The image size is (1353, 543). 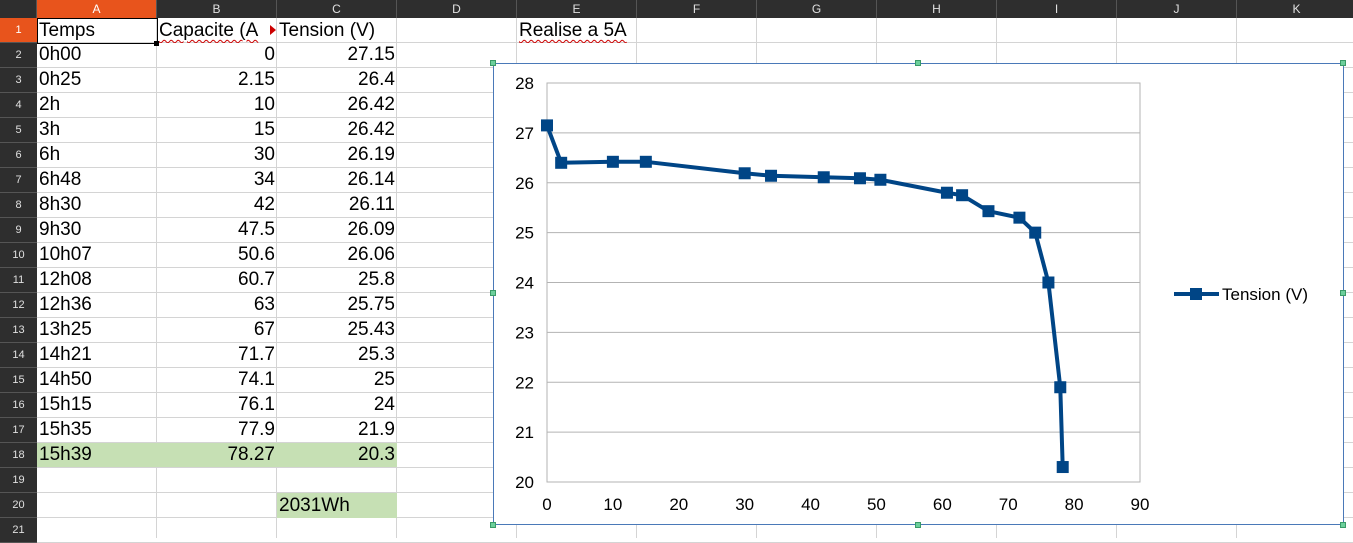 What do you see at coordinates (1343, 63) in the screenshot?
I see `resize-handle-tr` at bounding box center [1343, 63].